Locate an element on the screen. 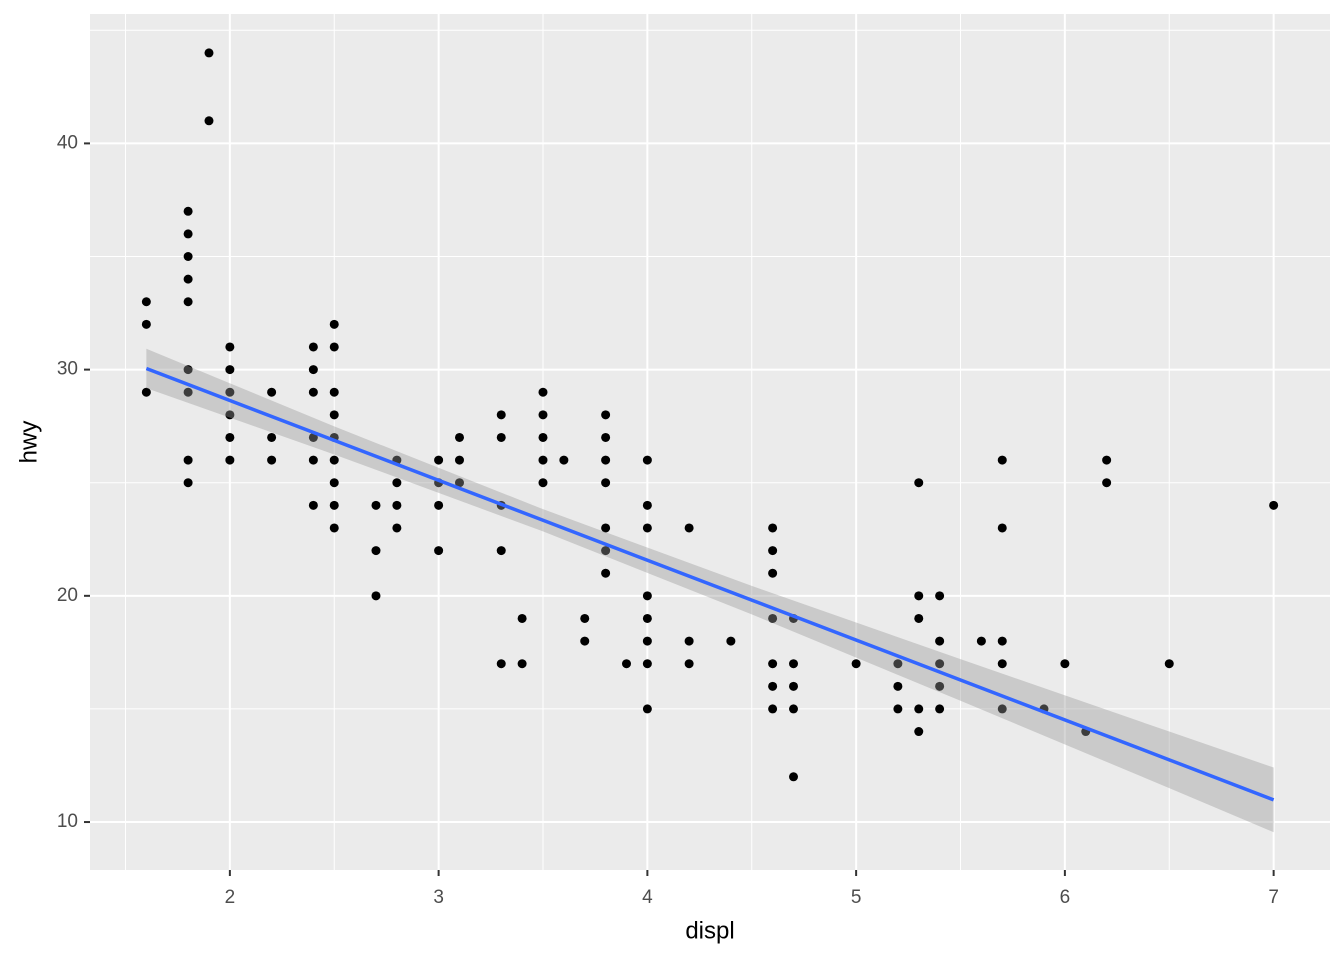 This screenshot has height=960, width=1344. y-tick-label: 10 is located at coordinates (67, 821).